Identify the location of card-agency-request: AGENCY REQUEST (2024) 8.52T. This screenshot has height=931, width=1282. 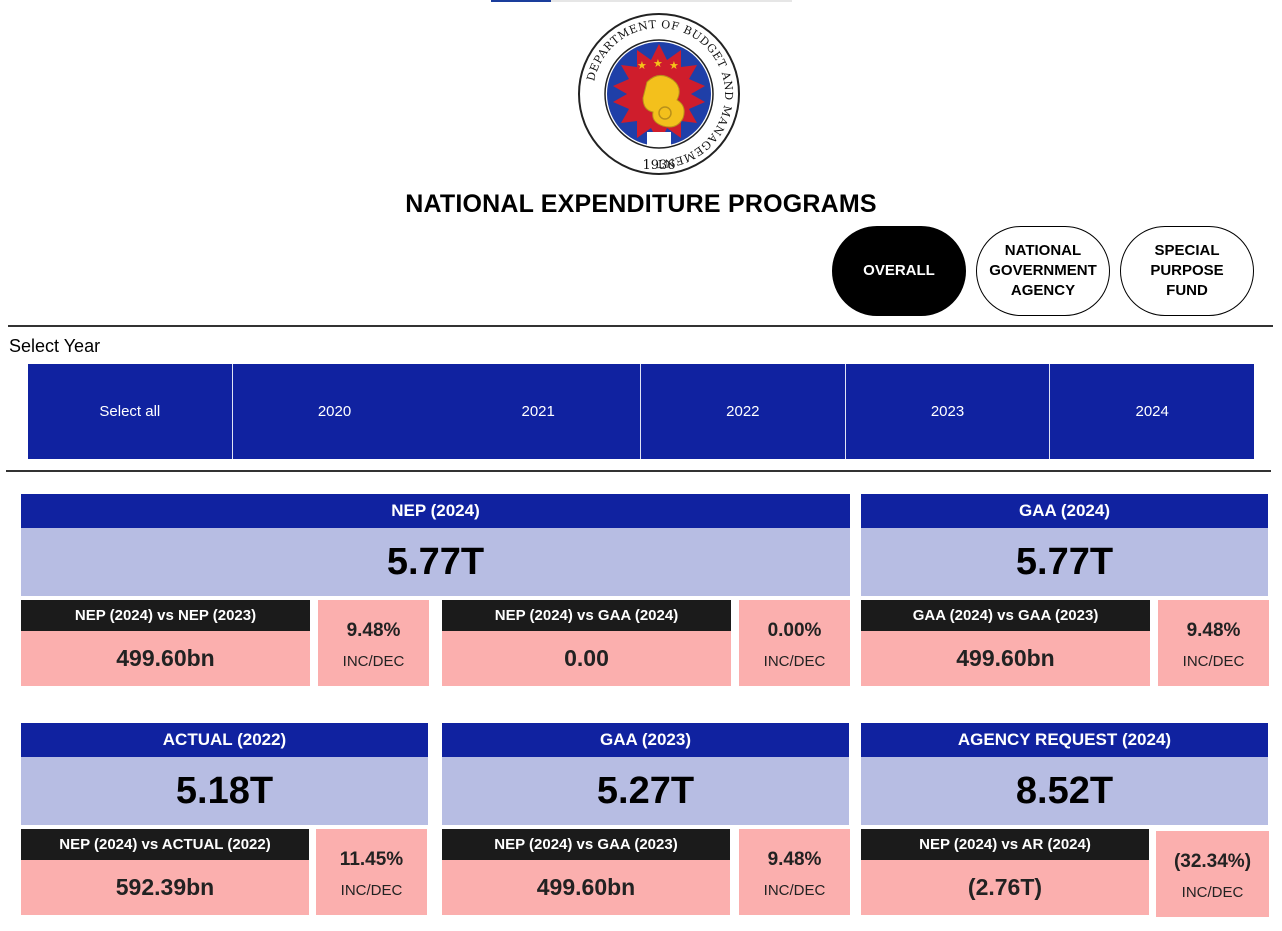
(1064, 774).